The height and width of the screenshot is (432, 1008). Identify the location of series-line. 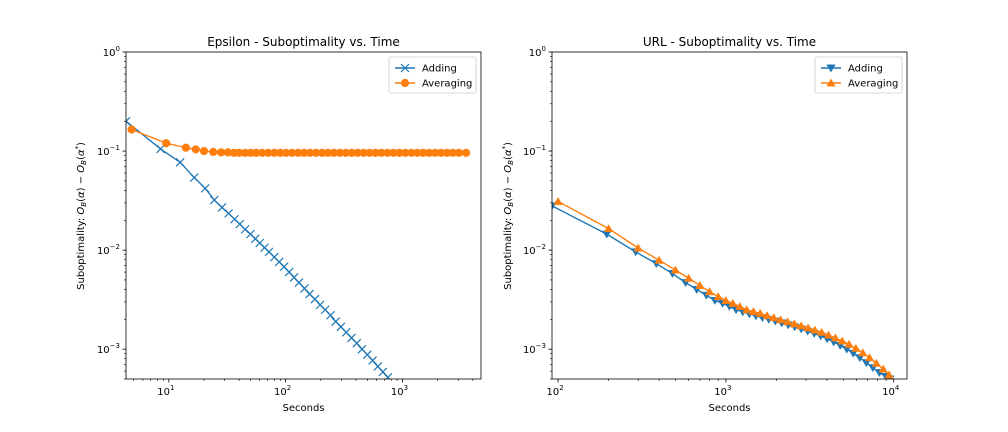
(721, 292).